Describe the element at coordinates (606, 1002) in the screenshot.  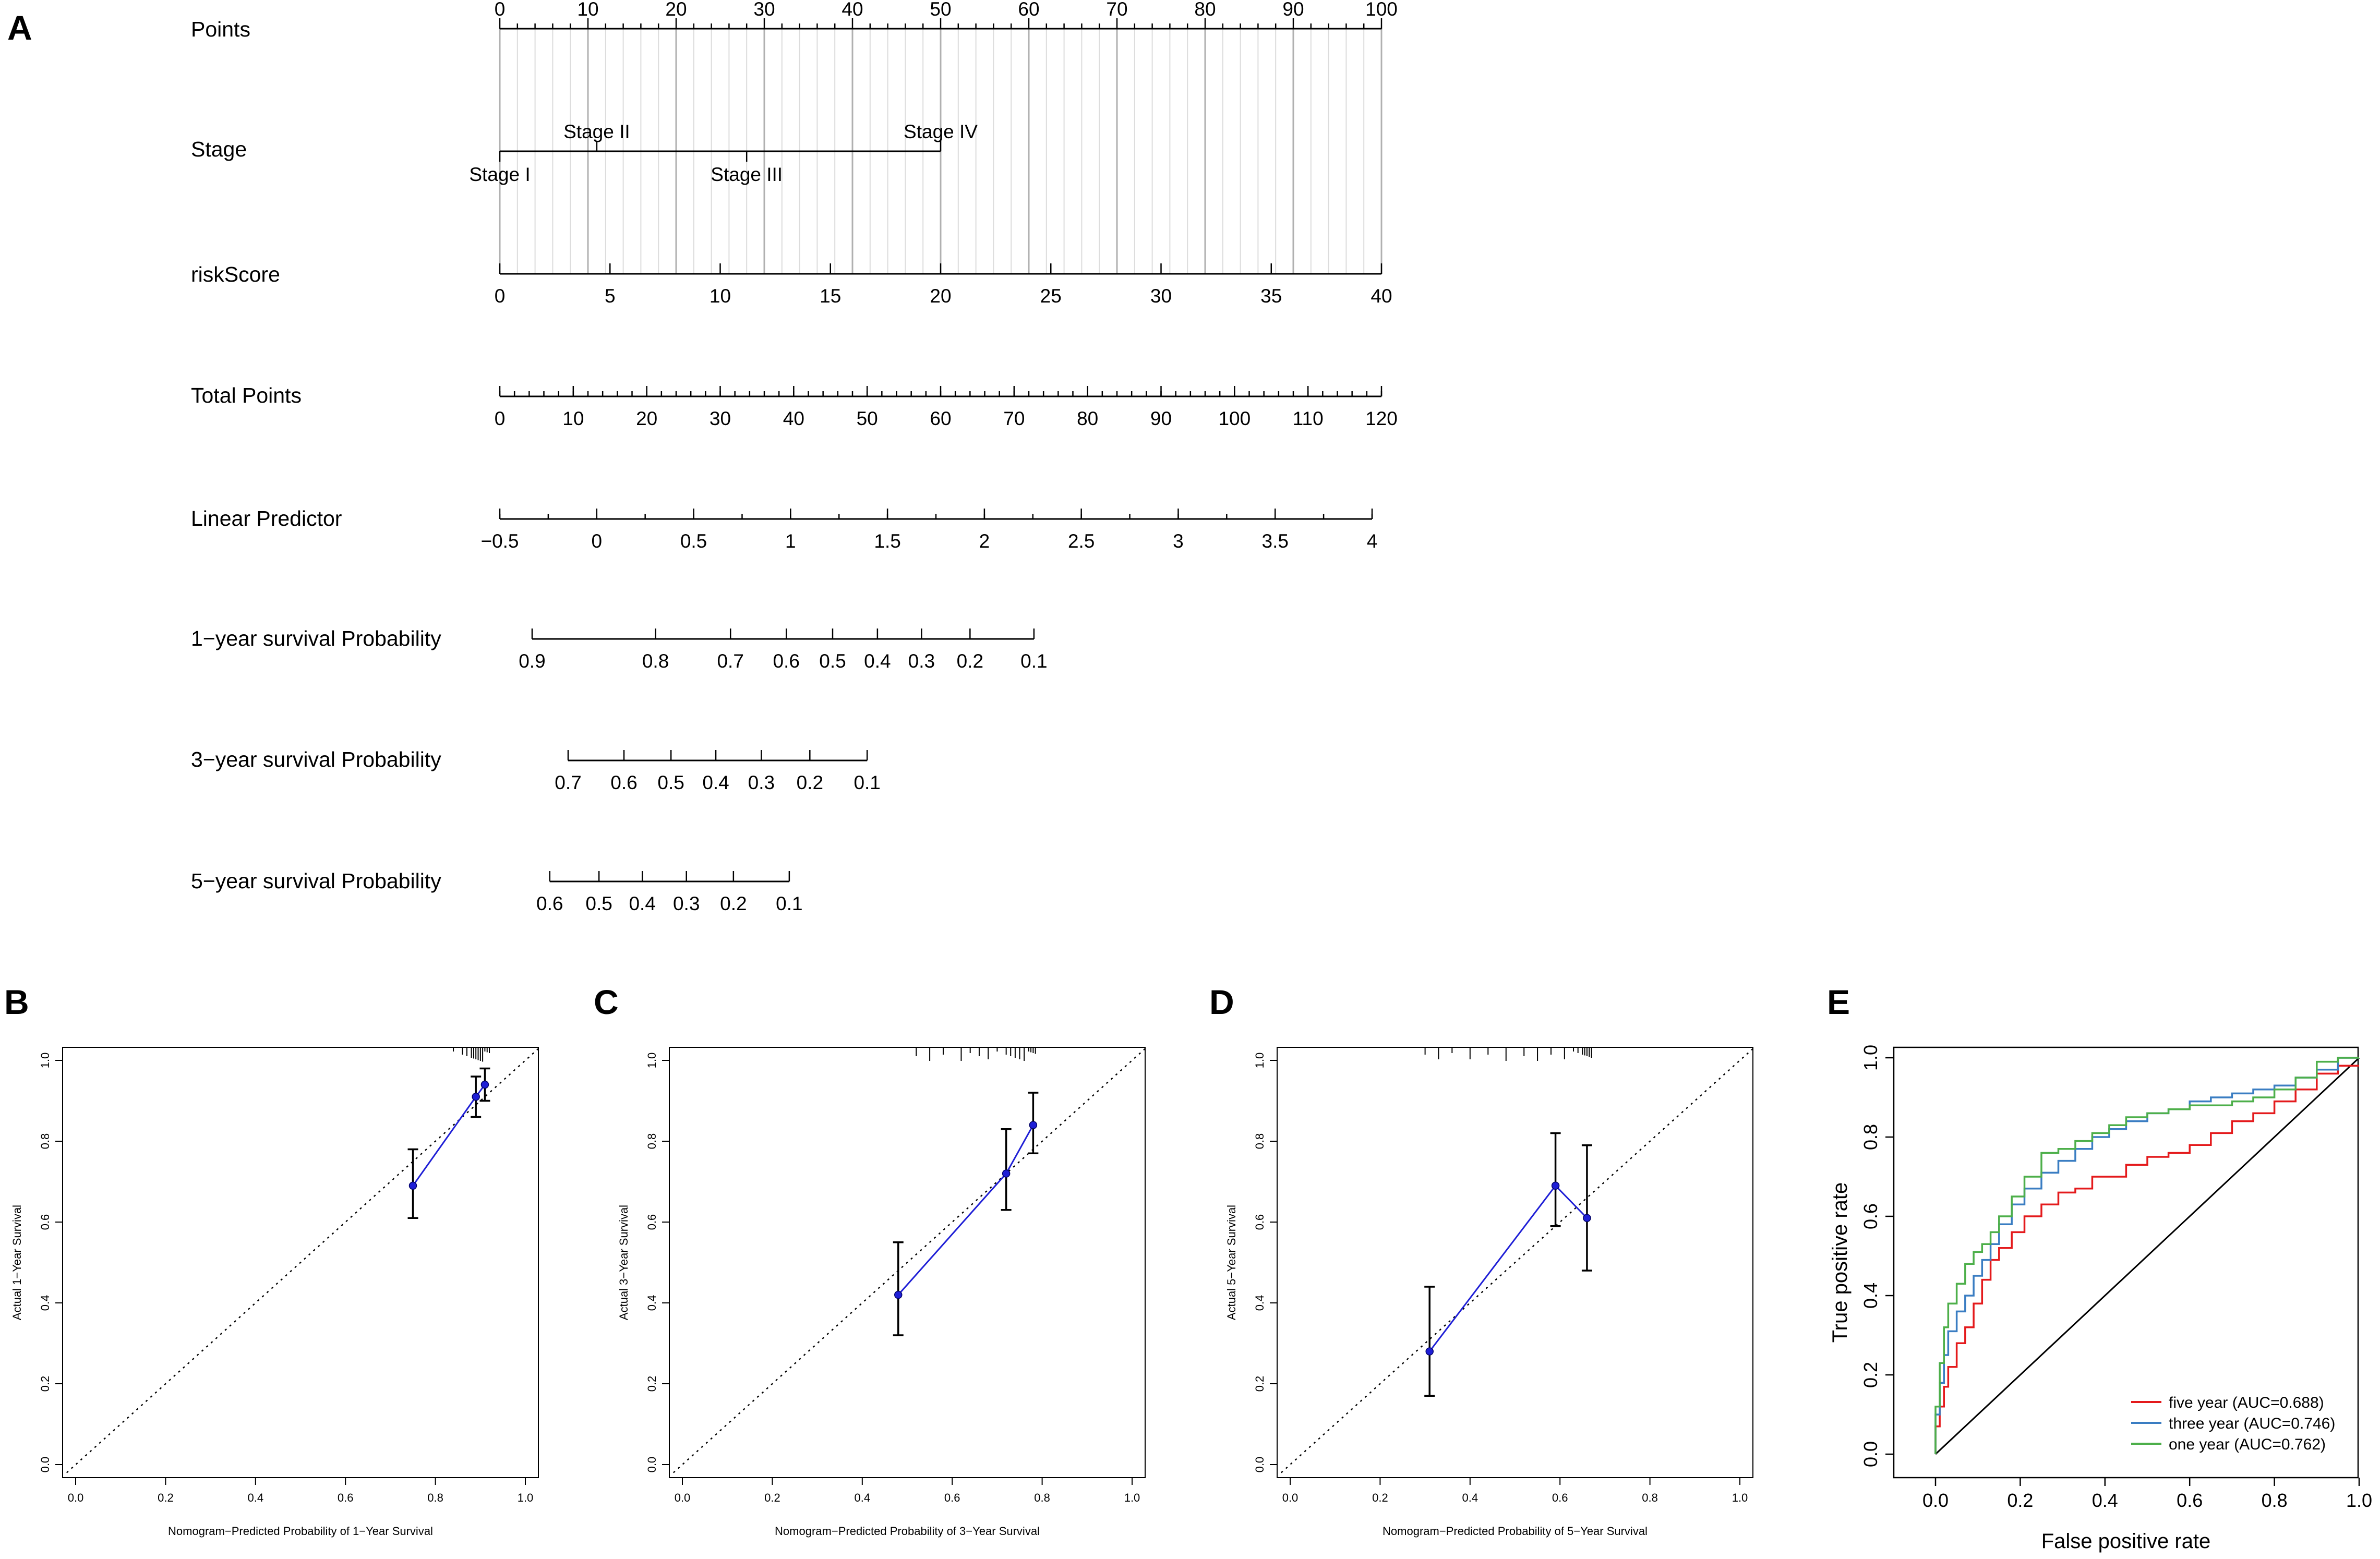
I see `panel-label-c: C` at that location.